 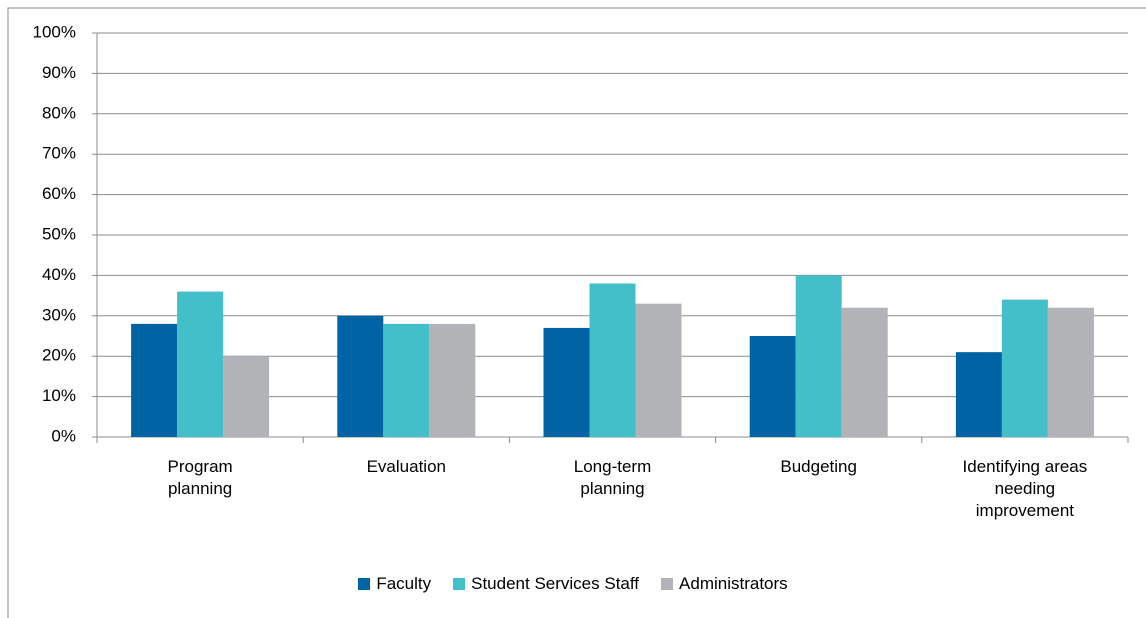 I want to click on y-tick-label: 10%, so click(x=59, y=395).